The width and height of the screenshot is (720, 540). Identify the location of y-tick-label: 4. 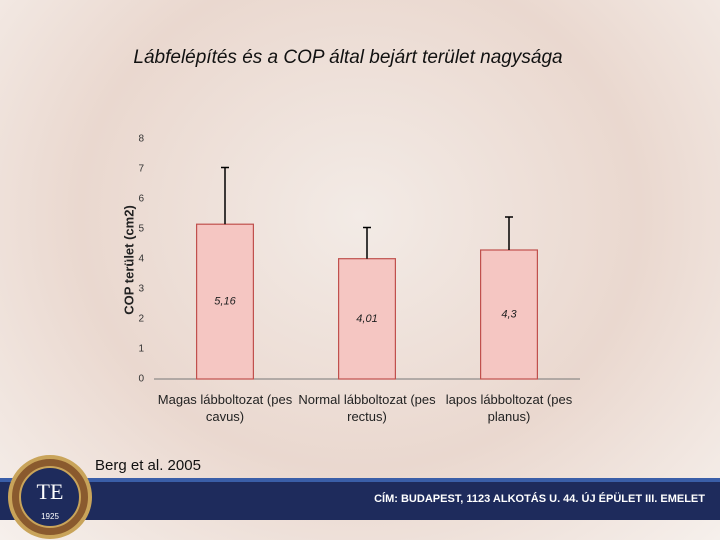
(141, 259).